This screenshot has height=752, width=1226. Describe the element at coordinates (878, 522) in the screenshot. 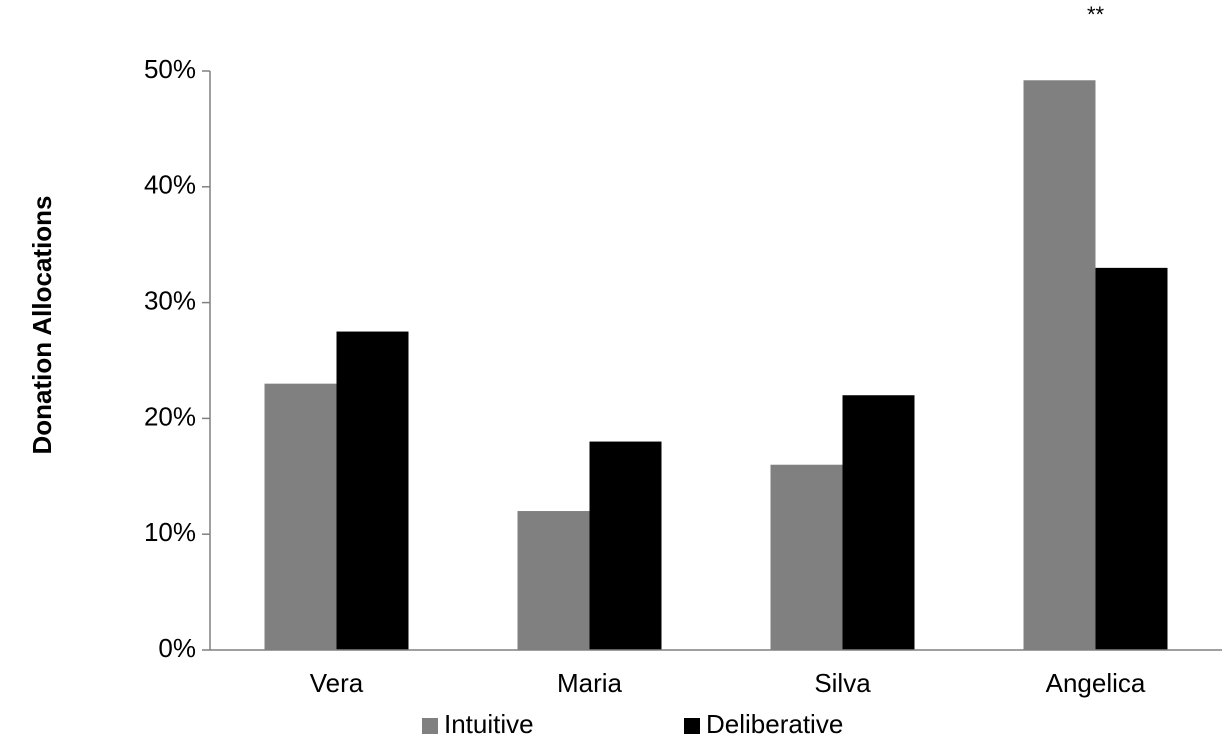

I see `bar-deliberative-silva` at that location.